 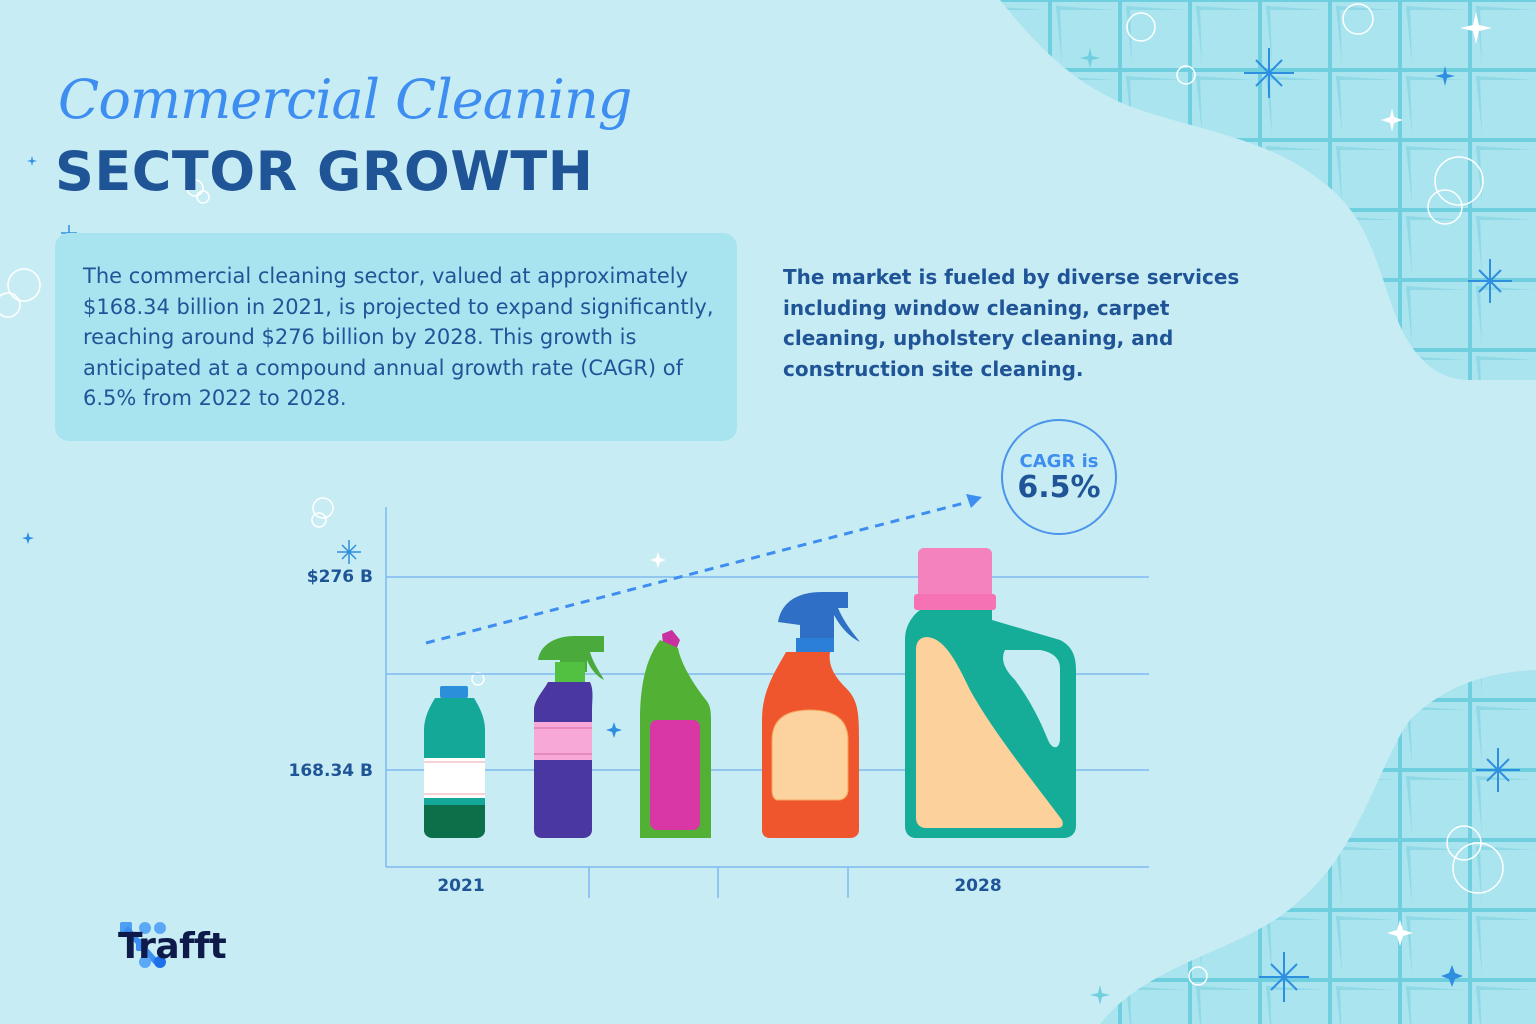 What do you see at coordinates (675, 734) in the screenshot?
I see `bottle-green-toilet` at bounding box center [675, 734].